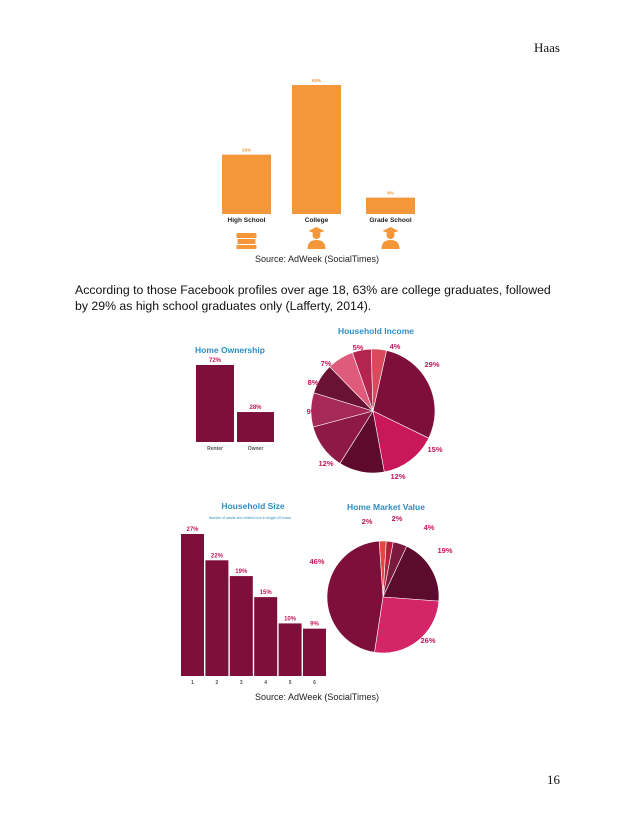 The height and width of the screenshot is (826, 638). Describe the element at coordinates (427, 640) in the screenshot. I see `market-slice-label: 26%` at that location.